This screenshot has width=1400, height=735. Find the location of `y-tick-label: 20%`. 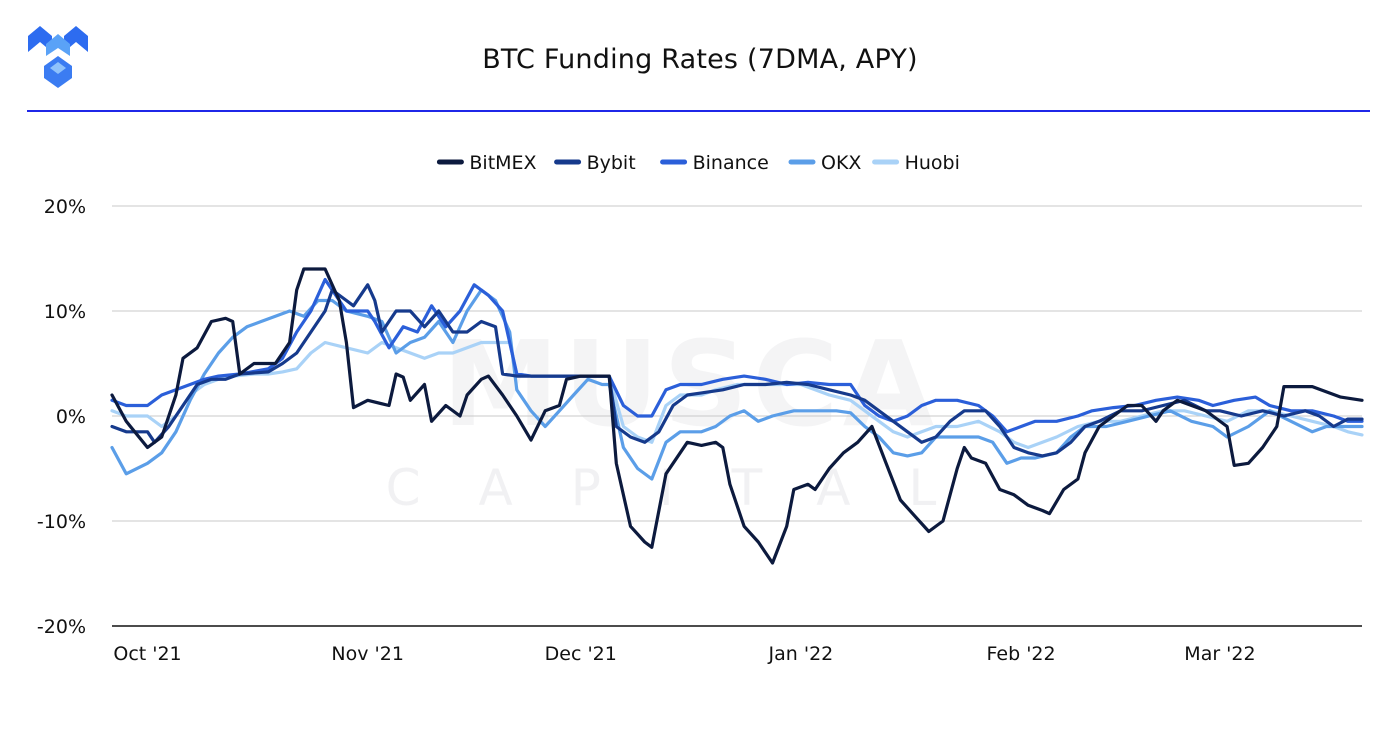

y-tick-label: 20% is located at coordinates (65, 207).